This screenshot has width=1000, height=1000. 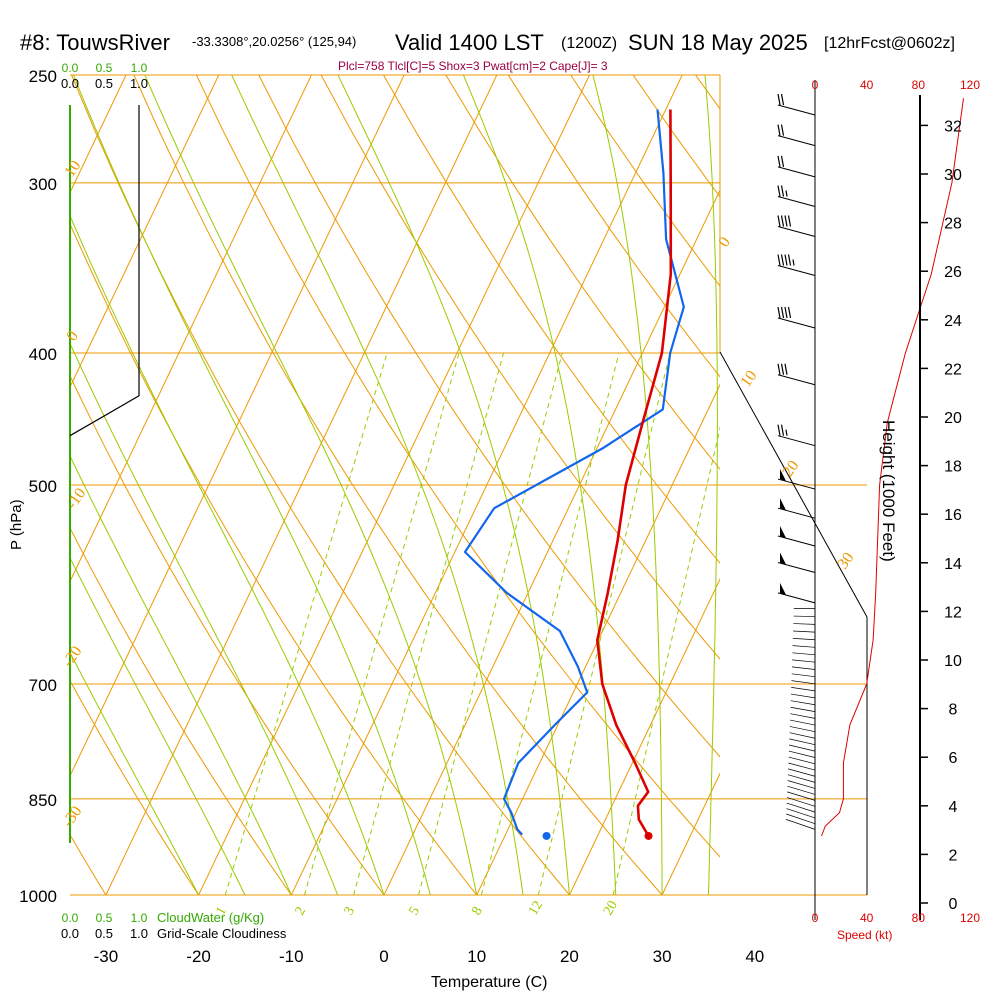 What do you see at coordinates (429, 956) in the screenshot?
I see `temperature-axis-ticks: -30 -20 -10 0 10 20 30 40` at bounding box center [429, 956].